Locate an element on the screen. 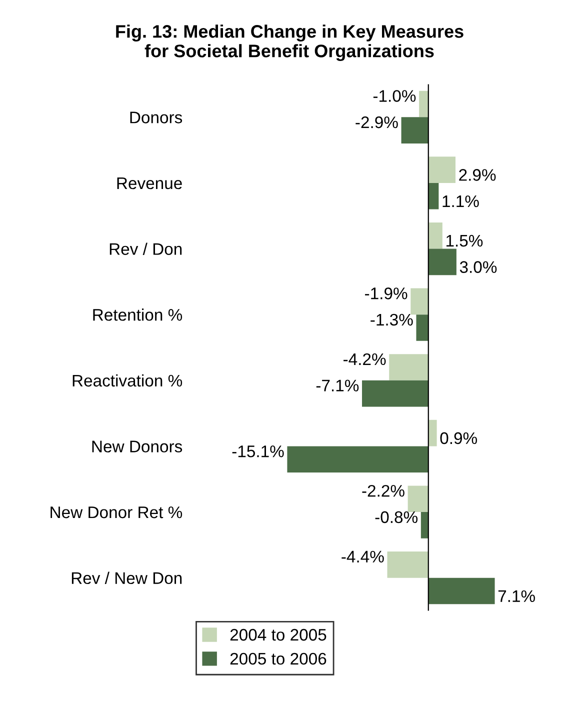  y-tick-label: Retention % is located at coordinates (137, 314).